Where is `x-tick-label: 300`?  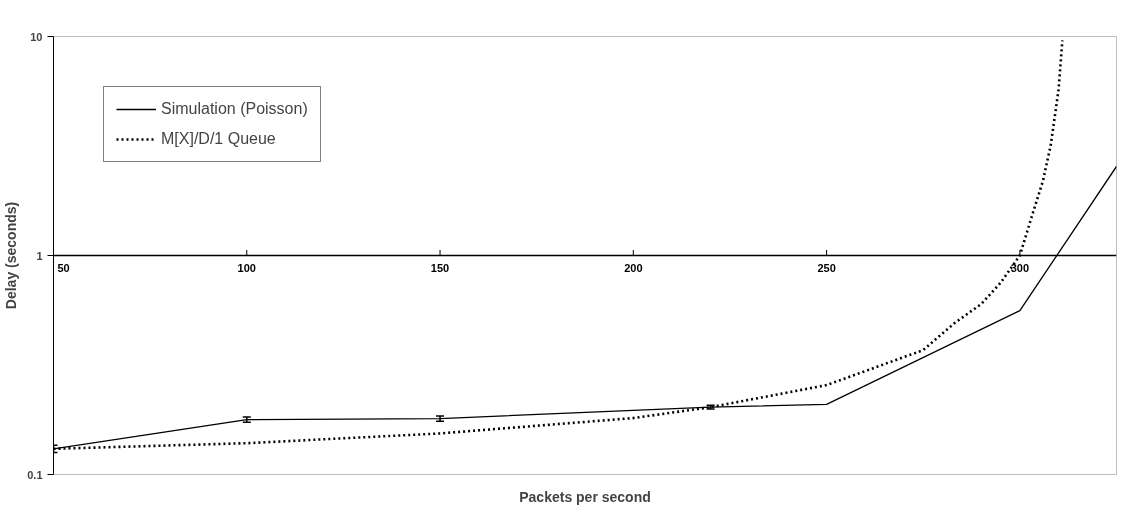 x-tick-label: 300 is located at coordinates (1020, 267).